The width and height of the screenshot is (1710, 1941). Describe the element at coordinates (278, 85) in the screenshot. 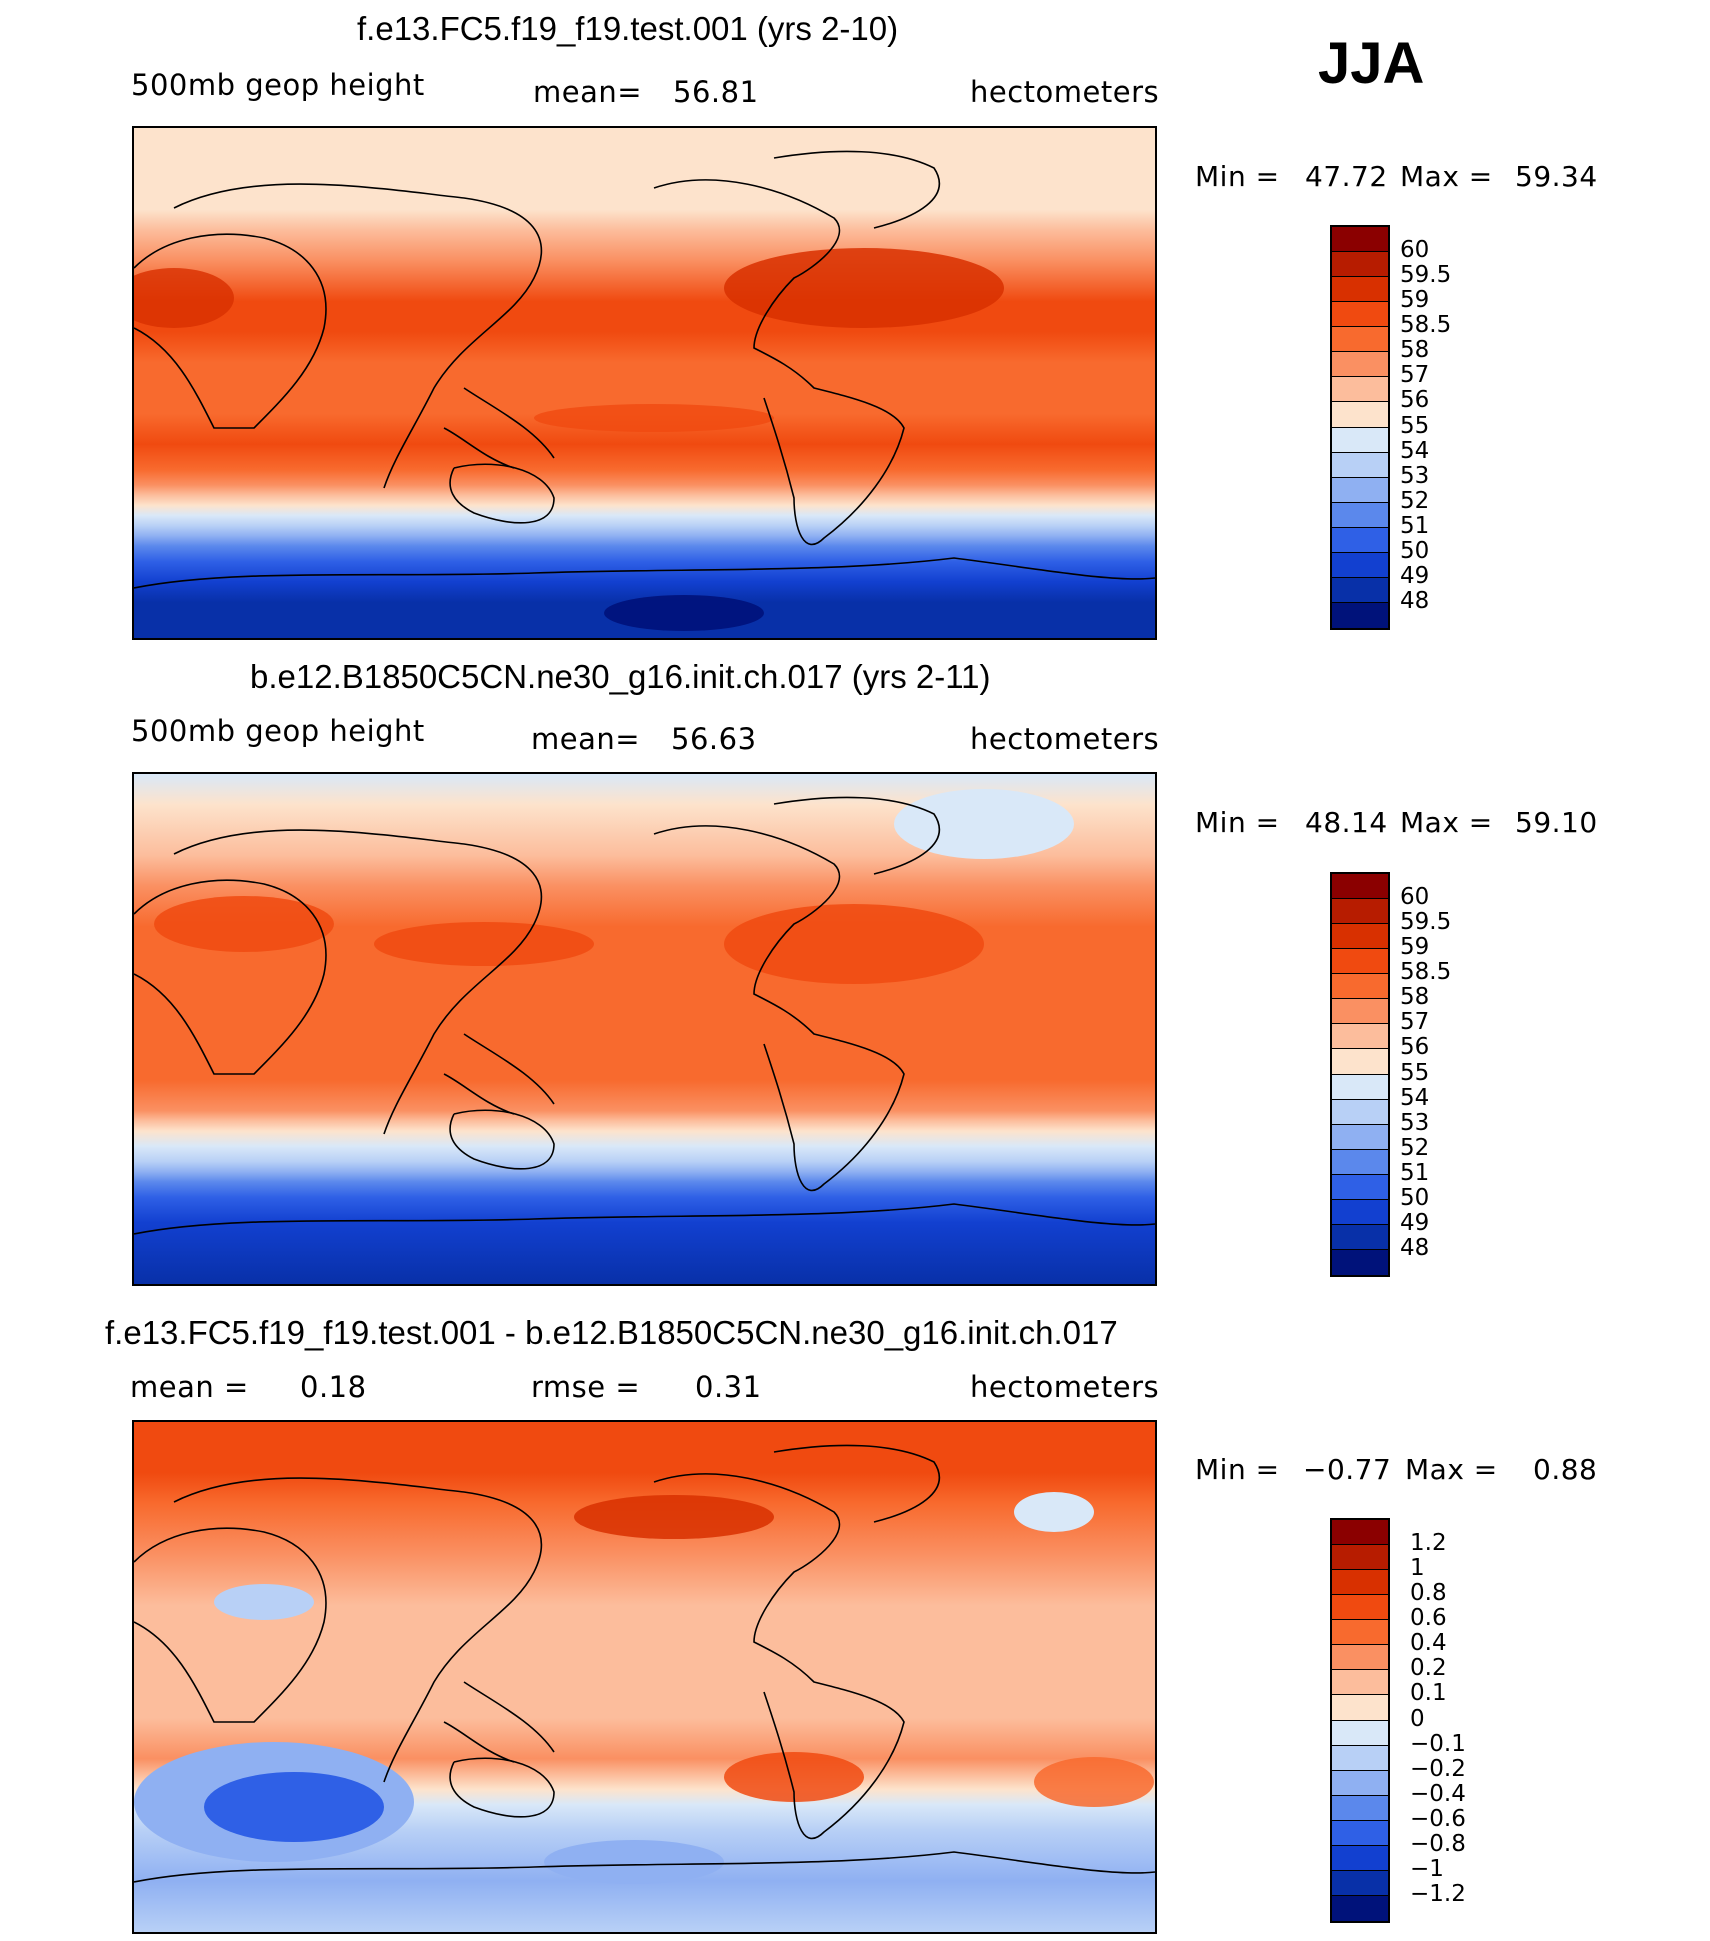

I see `panel1-variable: 500mb geop height` at that location.